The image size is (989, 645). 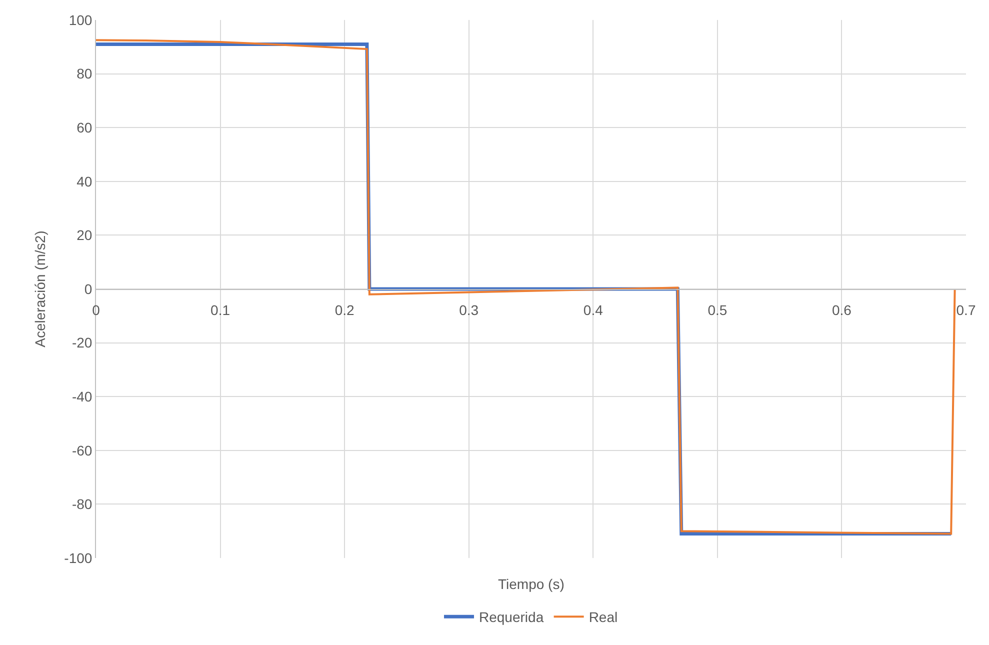 I want to click on x-tick-label: 0.5, so click(x=718, y=310).